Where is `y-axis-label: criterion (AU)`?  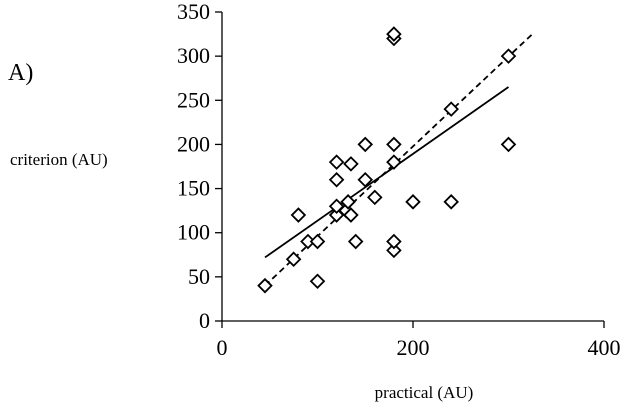
y-axis-label: criterion (AU) is located at coordinates (59, 159).